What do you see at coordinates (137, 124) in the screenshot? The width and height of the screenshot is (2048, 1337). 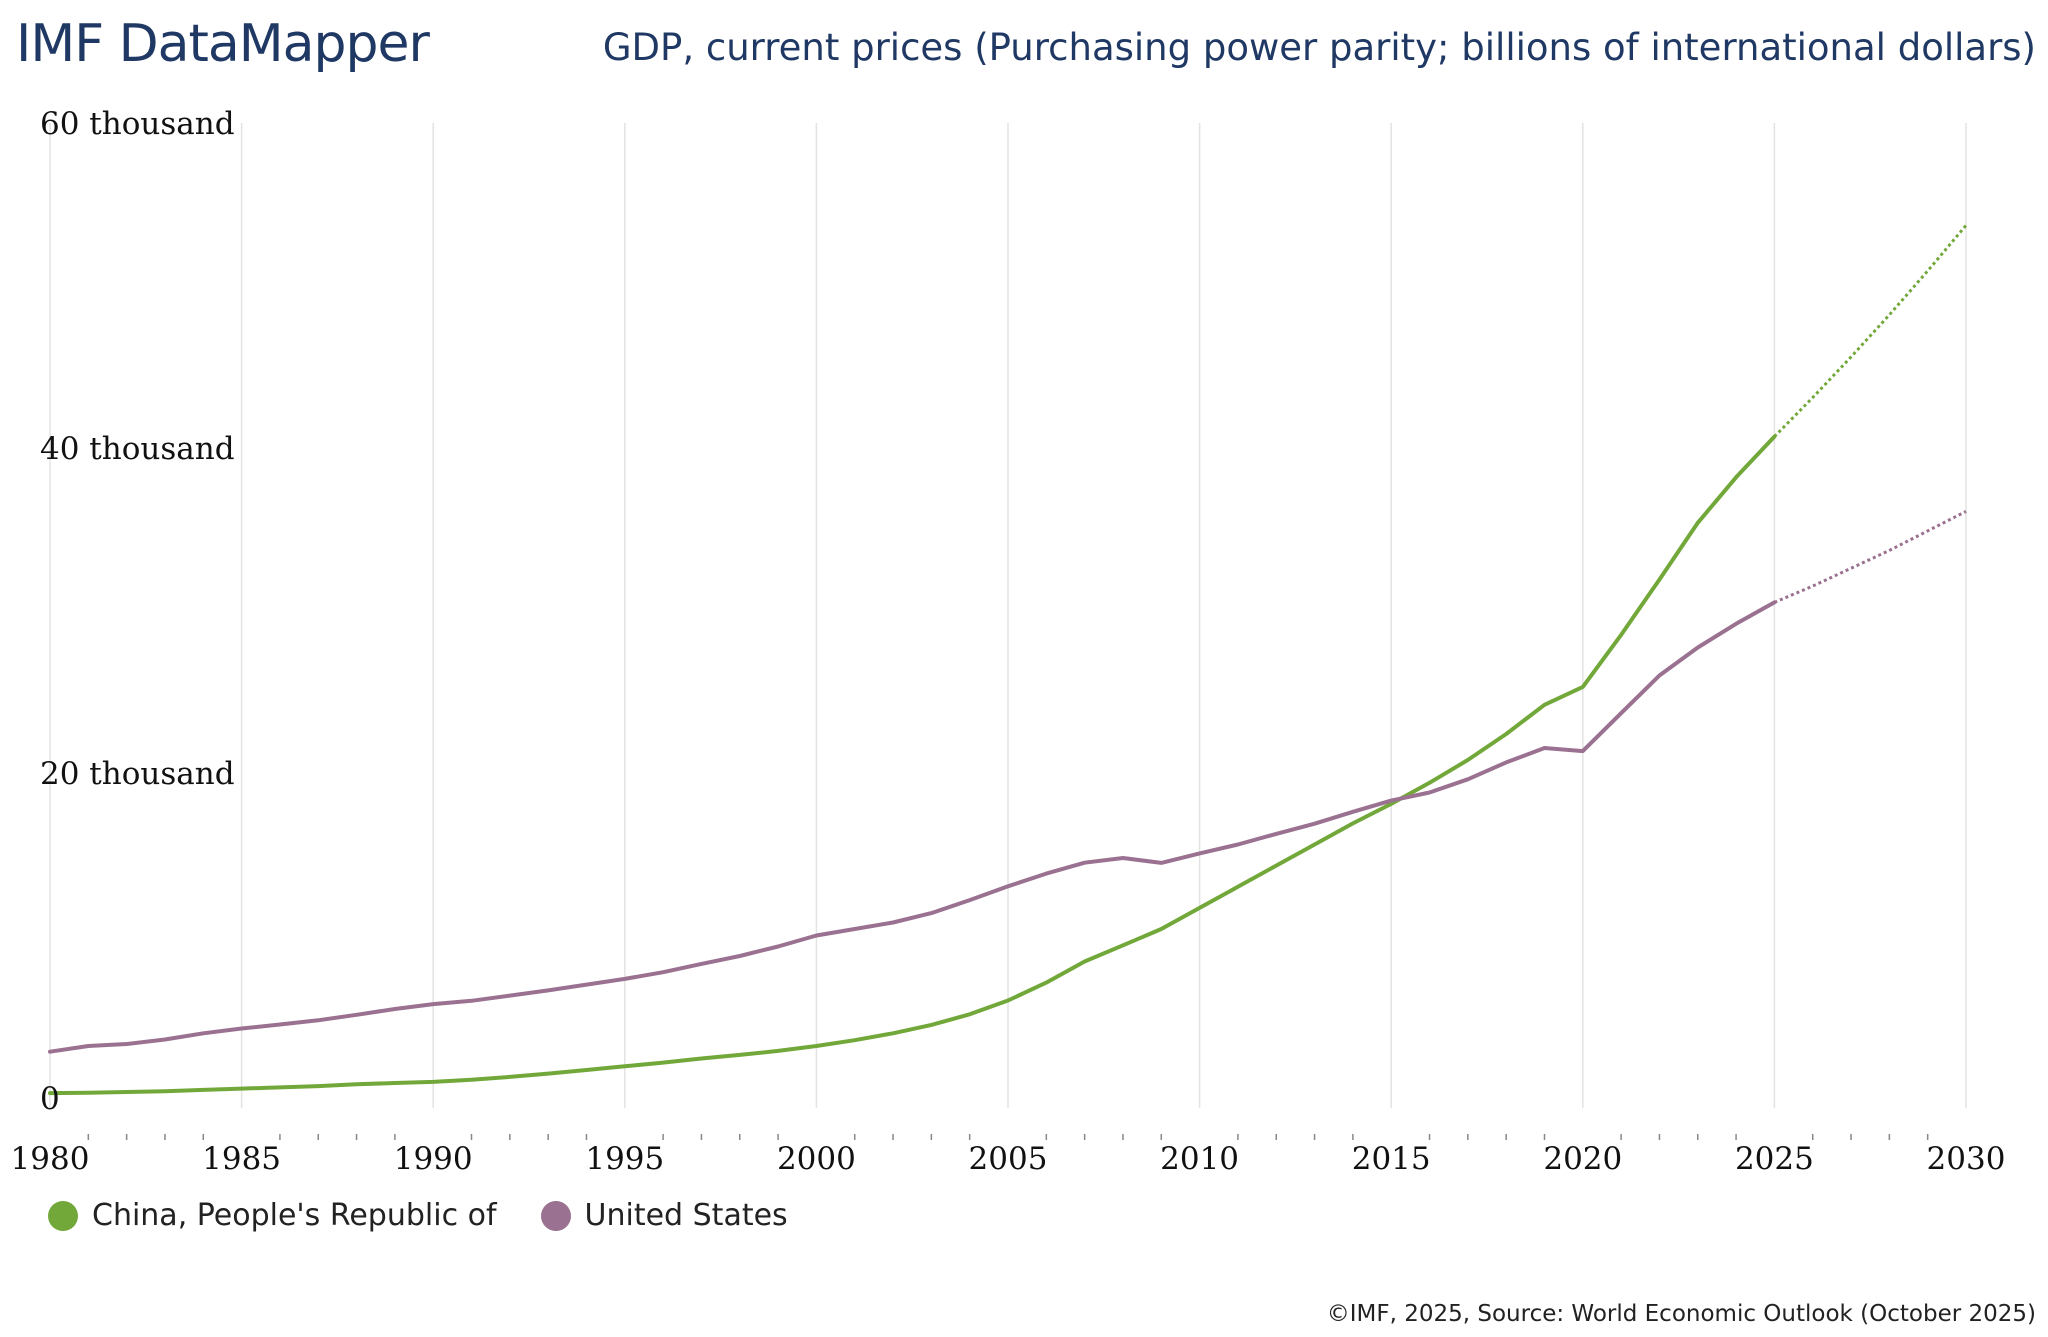 I see `y-tick-label: 60 thousand` at bounding box center [137, 124].